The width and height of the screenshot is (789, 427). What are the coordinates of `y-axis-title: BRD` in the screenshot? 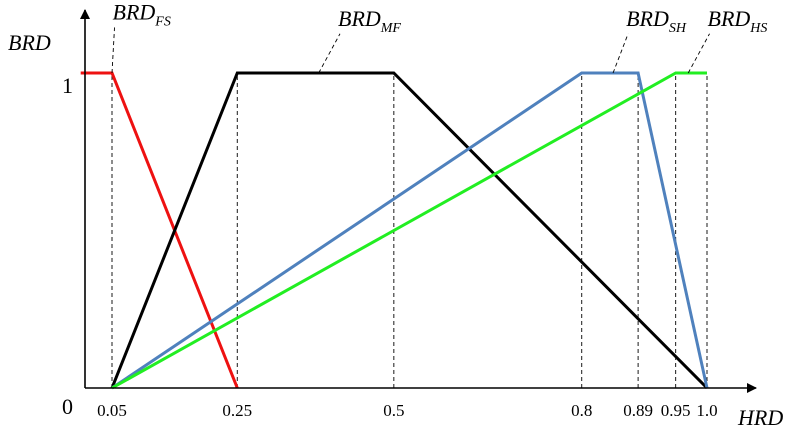 It's located at (29, 42).